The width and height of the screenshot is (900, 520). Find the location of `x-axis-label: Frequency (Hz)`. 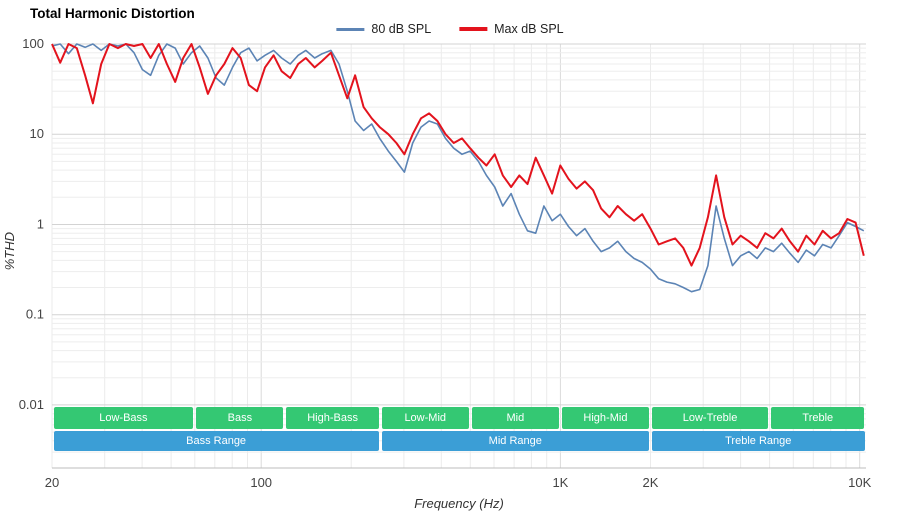

x-axis-label: Frequency (Hz) is located at coordinates (459, 503).